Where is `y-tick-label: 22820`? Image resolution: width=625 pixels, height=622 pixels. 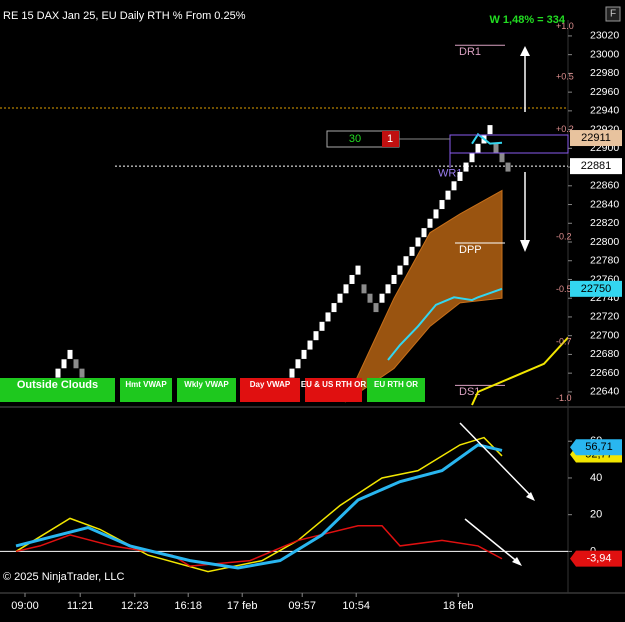
y-tick-label: 22820 is located at coordinates (604, 223).